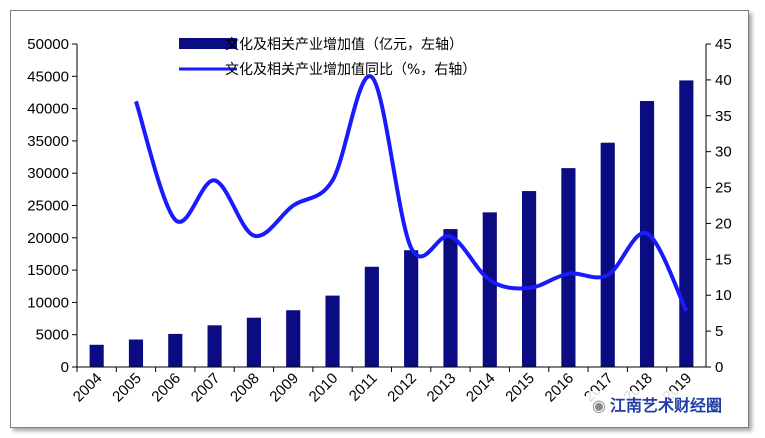 This screenshot has width=765, height=438. What do you see at coordinates (166, 388) in the screenshot?
I see `x-tick-label: 2006` at bounding box center [166, 388].